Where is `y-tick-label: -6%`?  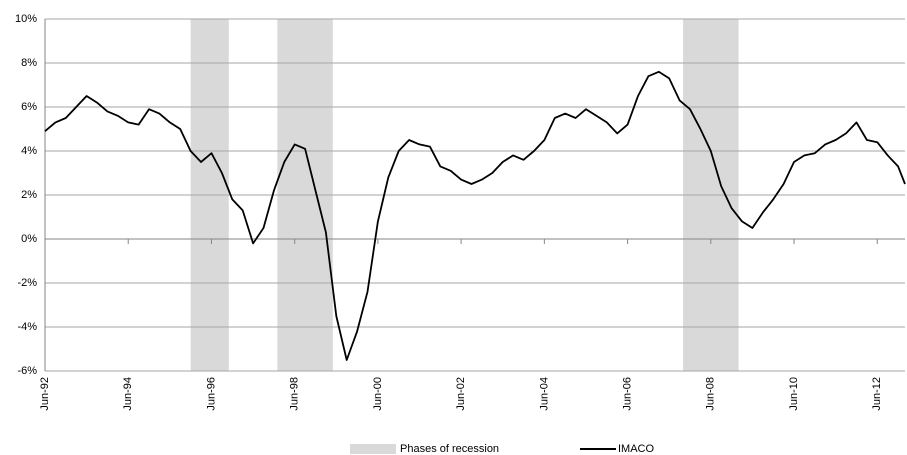
y-tick-label: -6% is located at coordinates (27, 371).